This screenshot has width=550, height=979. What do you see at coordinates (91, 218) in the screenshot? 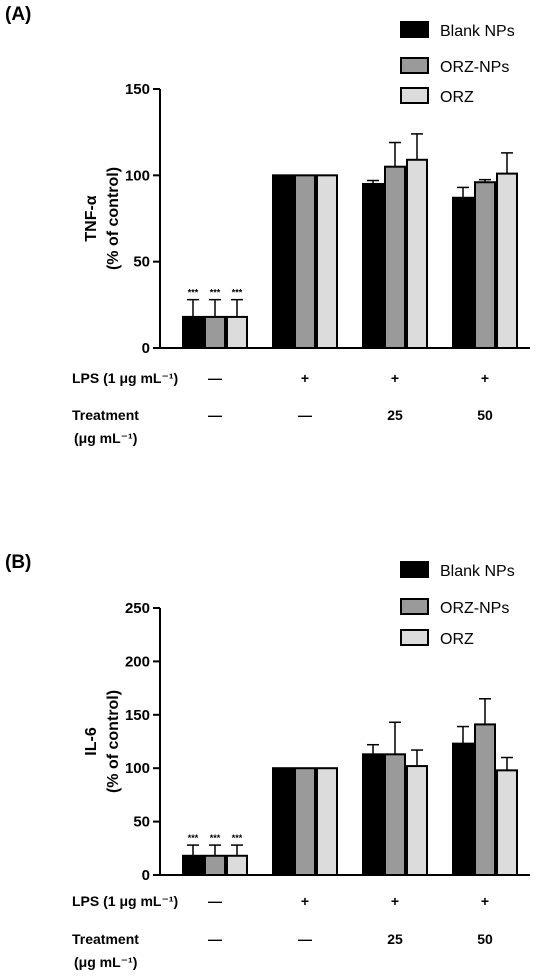
I see `y-axis-label: TNF-α` at bounding box center [91, 218].